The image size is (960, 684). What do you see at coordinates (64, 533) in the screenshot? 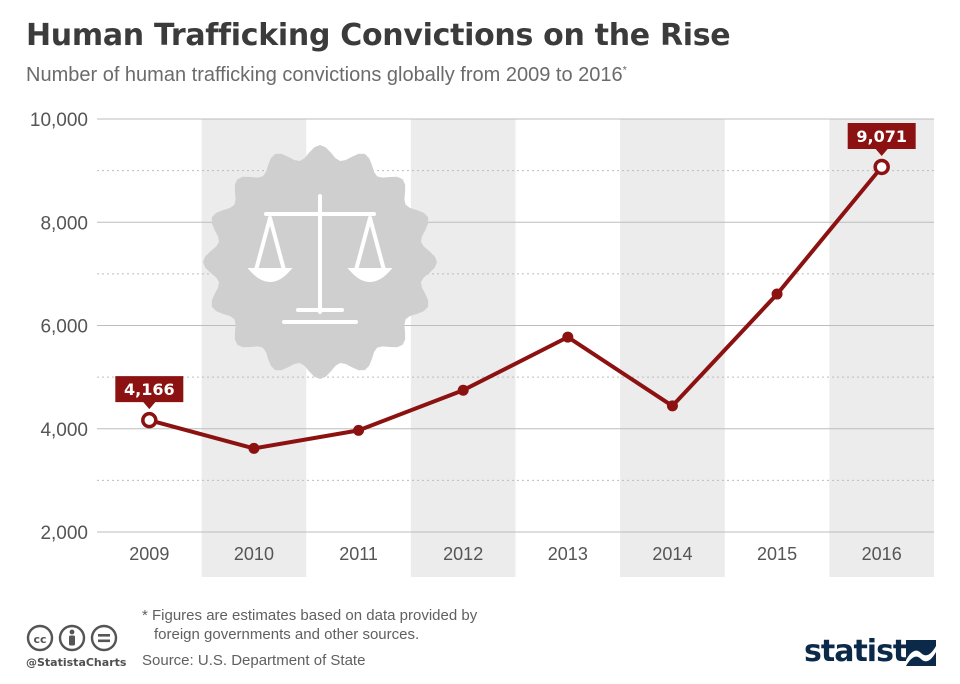
I see `y-tick-label: 2,000` at bounding box center [64, 533].